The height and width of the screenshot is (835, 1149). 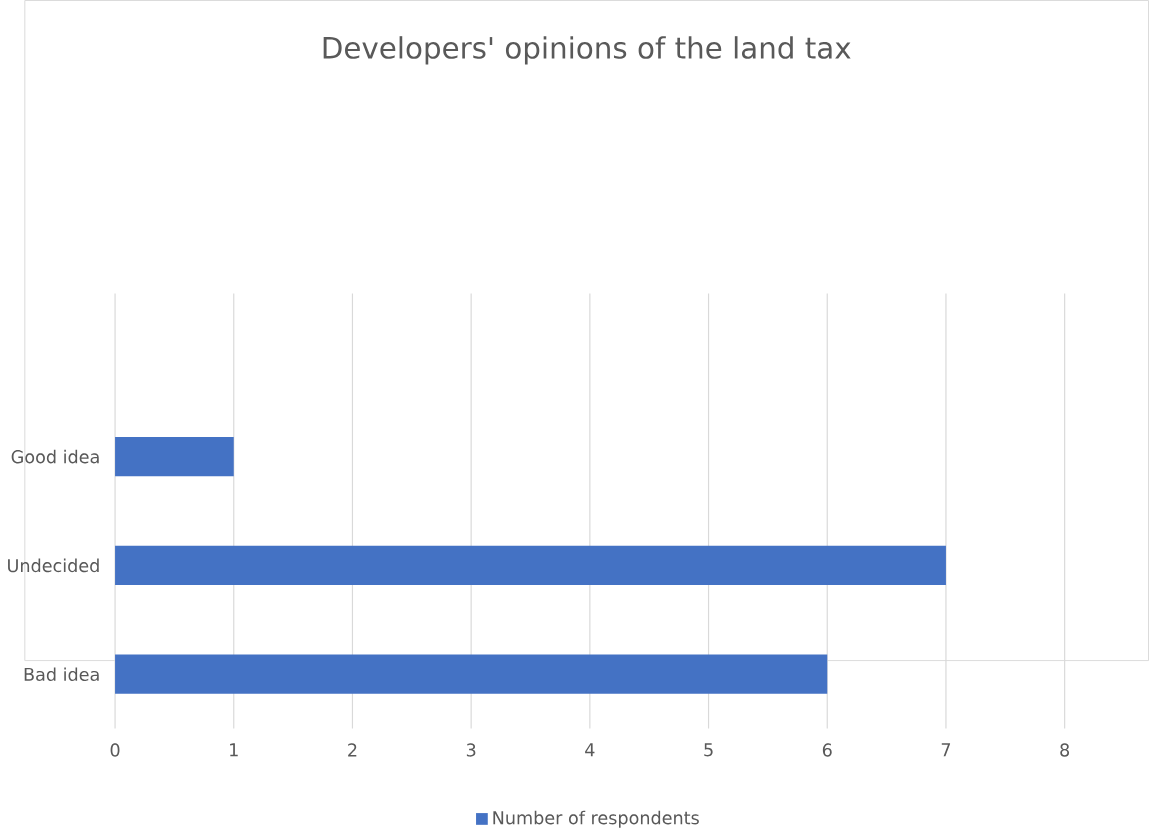 I want to click on x-tick-label: 7, so click(x=946, y=750).